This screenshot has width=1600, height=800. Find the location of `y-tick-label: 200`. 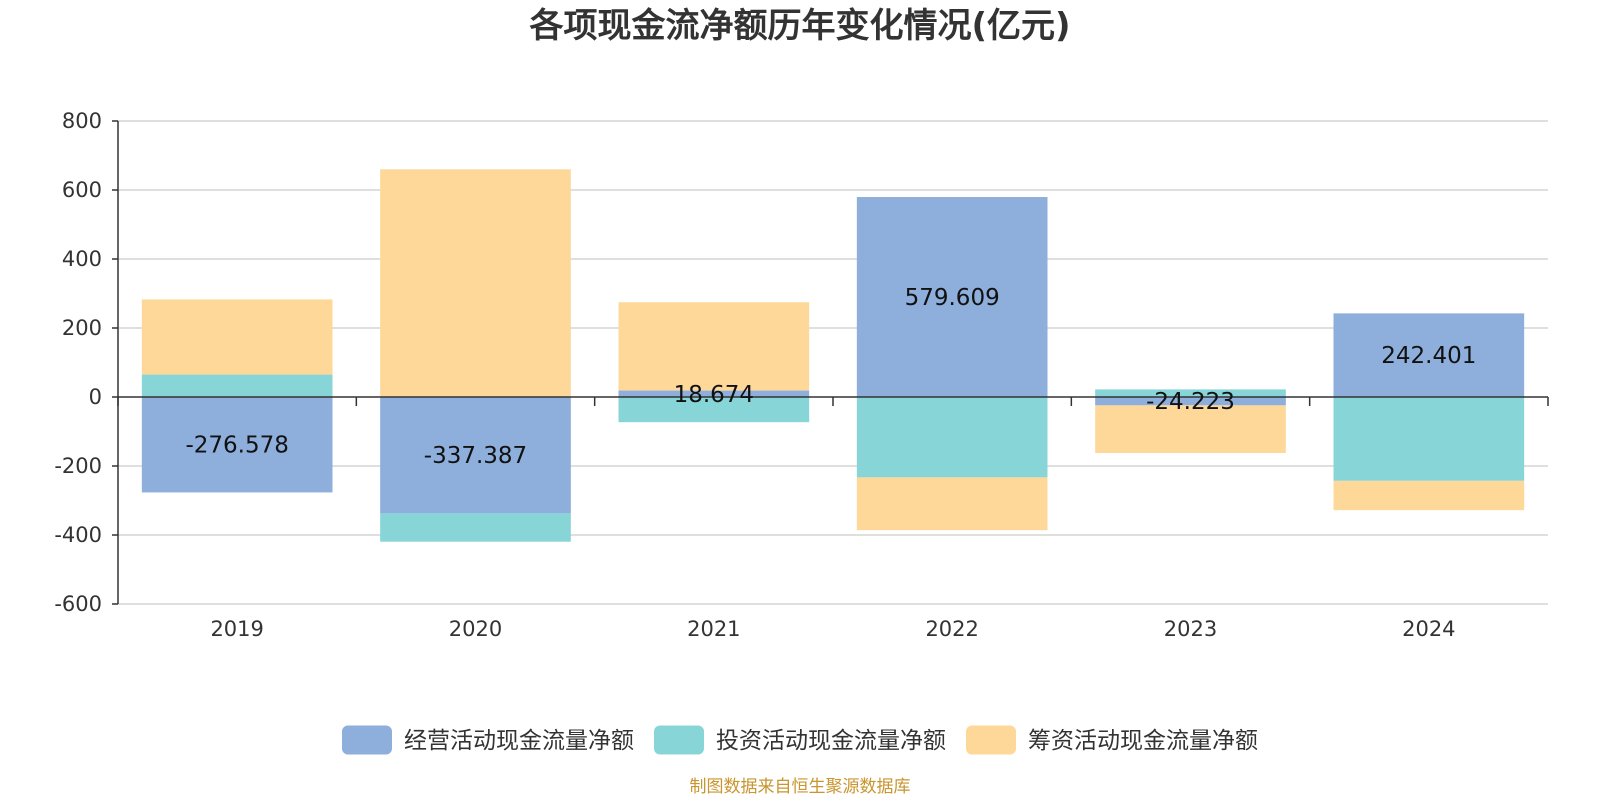

y-tick-label: 200 is located at coordinates (82, 328).